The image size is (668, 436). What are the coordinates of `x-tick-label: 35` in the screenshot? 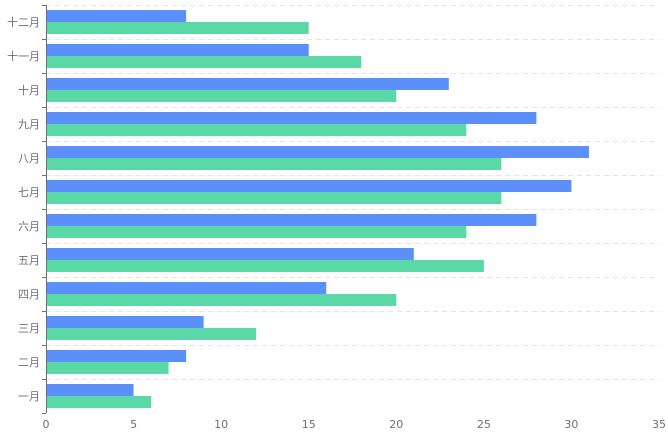 It's located at (659, 424).